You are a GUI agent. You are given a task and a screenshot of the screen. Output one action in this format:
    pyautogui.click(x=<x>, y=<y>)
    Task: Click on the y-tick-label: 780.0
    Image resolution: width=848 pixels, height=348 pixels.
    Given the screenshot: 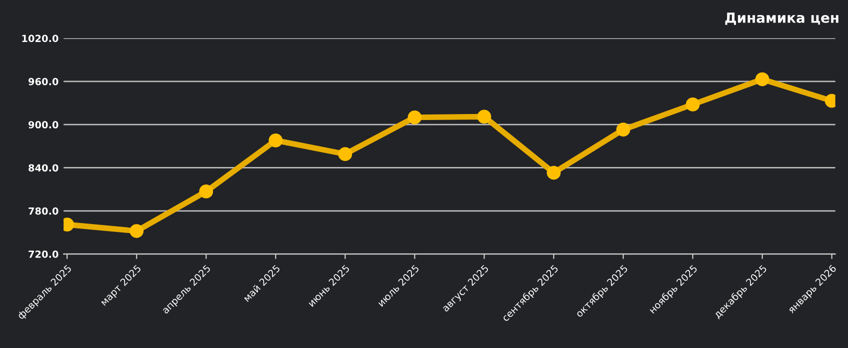 What is the action you would take?
    pyautogui.click(x=43, y=211)
    